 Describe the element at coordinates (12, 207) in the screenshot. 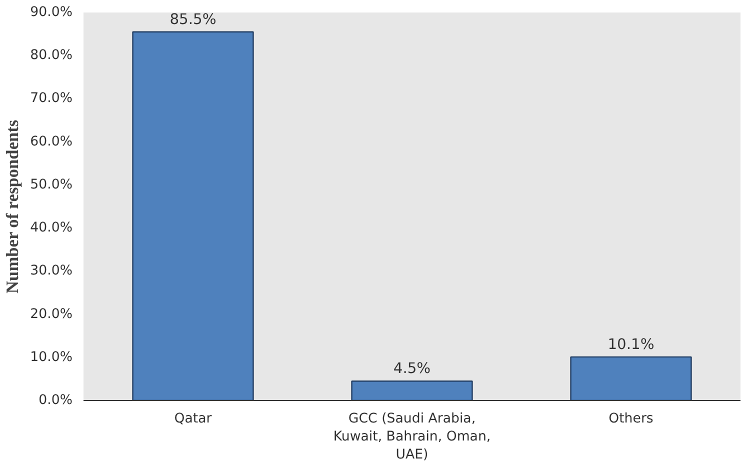

I see `y-axis-title: Number of respondents` at that location.